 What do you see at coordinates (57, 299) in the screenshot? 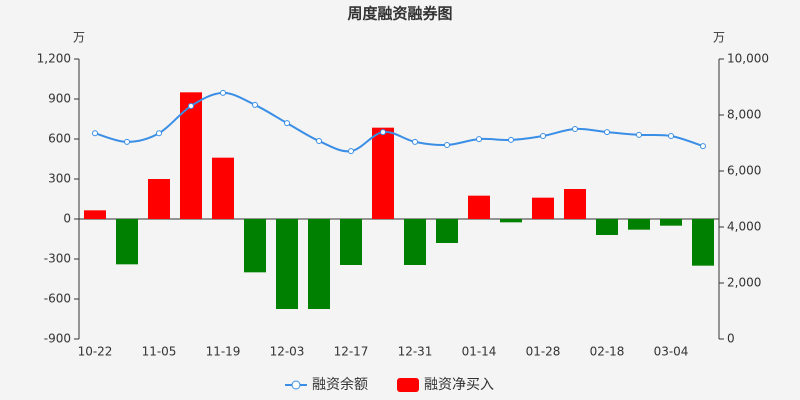
I see `y-tick-label: -600` at bounding box center [57, 299].